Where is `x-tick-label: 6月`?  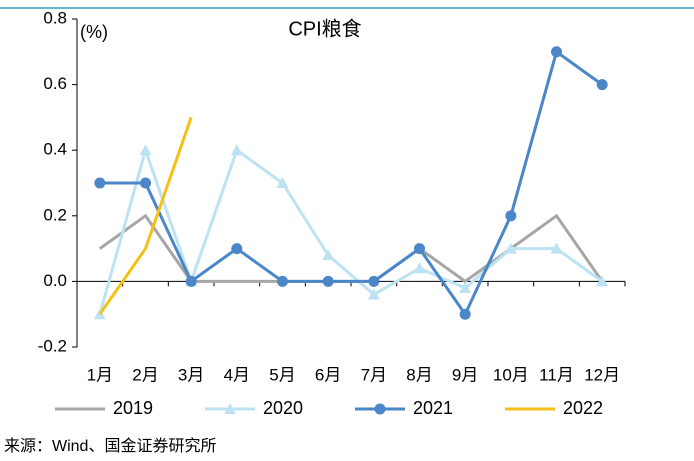
x-tick-label: 6月 is located at coordinates (328, 374).